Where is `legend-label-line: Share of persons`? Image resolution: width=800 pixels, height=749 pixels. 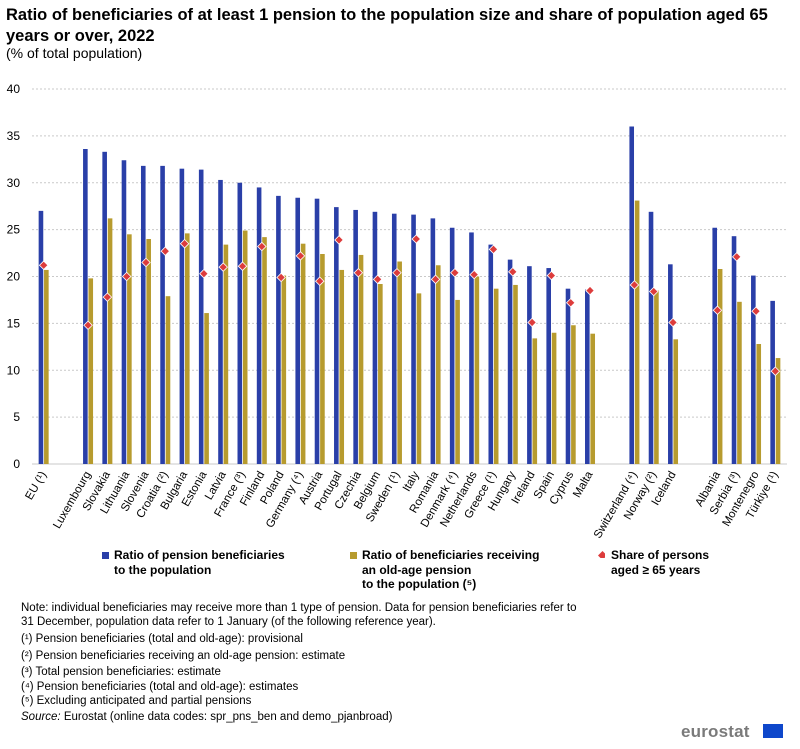 legend-label-line: Share of persons is located at coordinates (660, 555).